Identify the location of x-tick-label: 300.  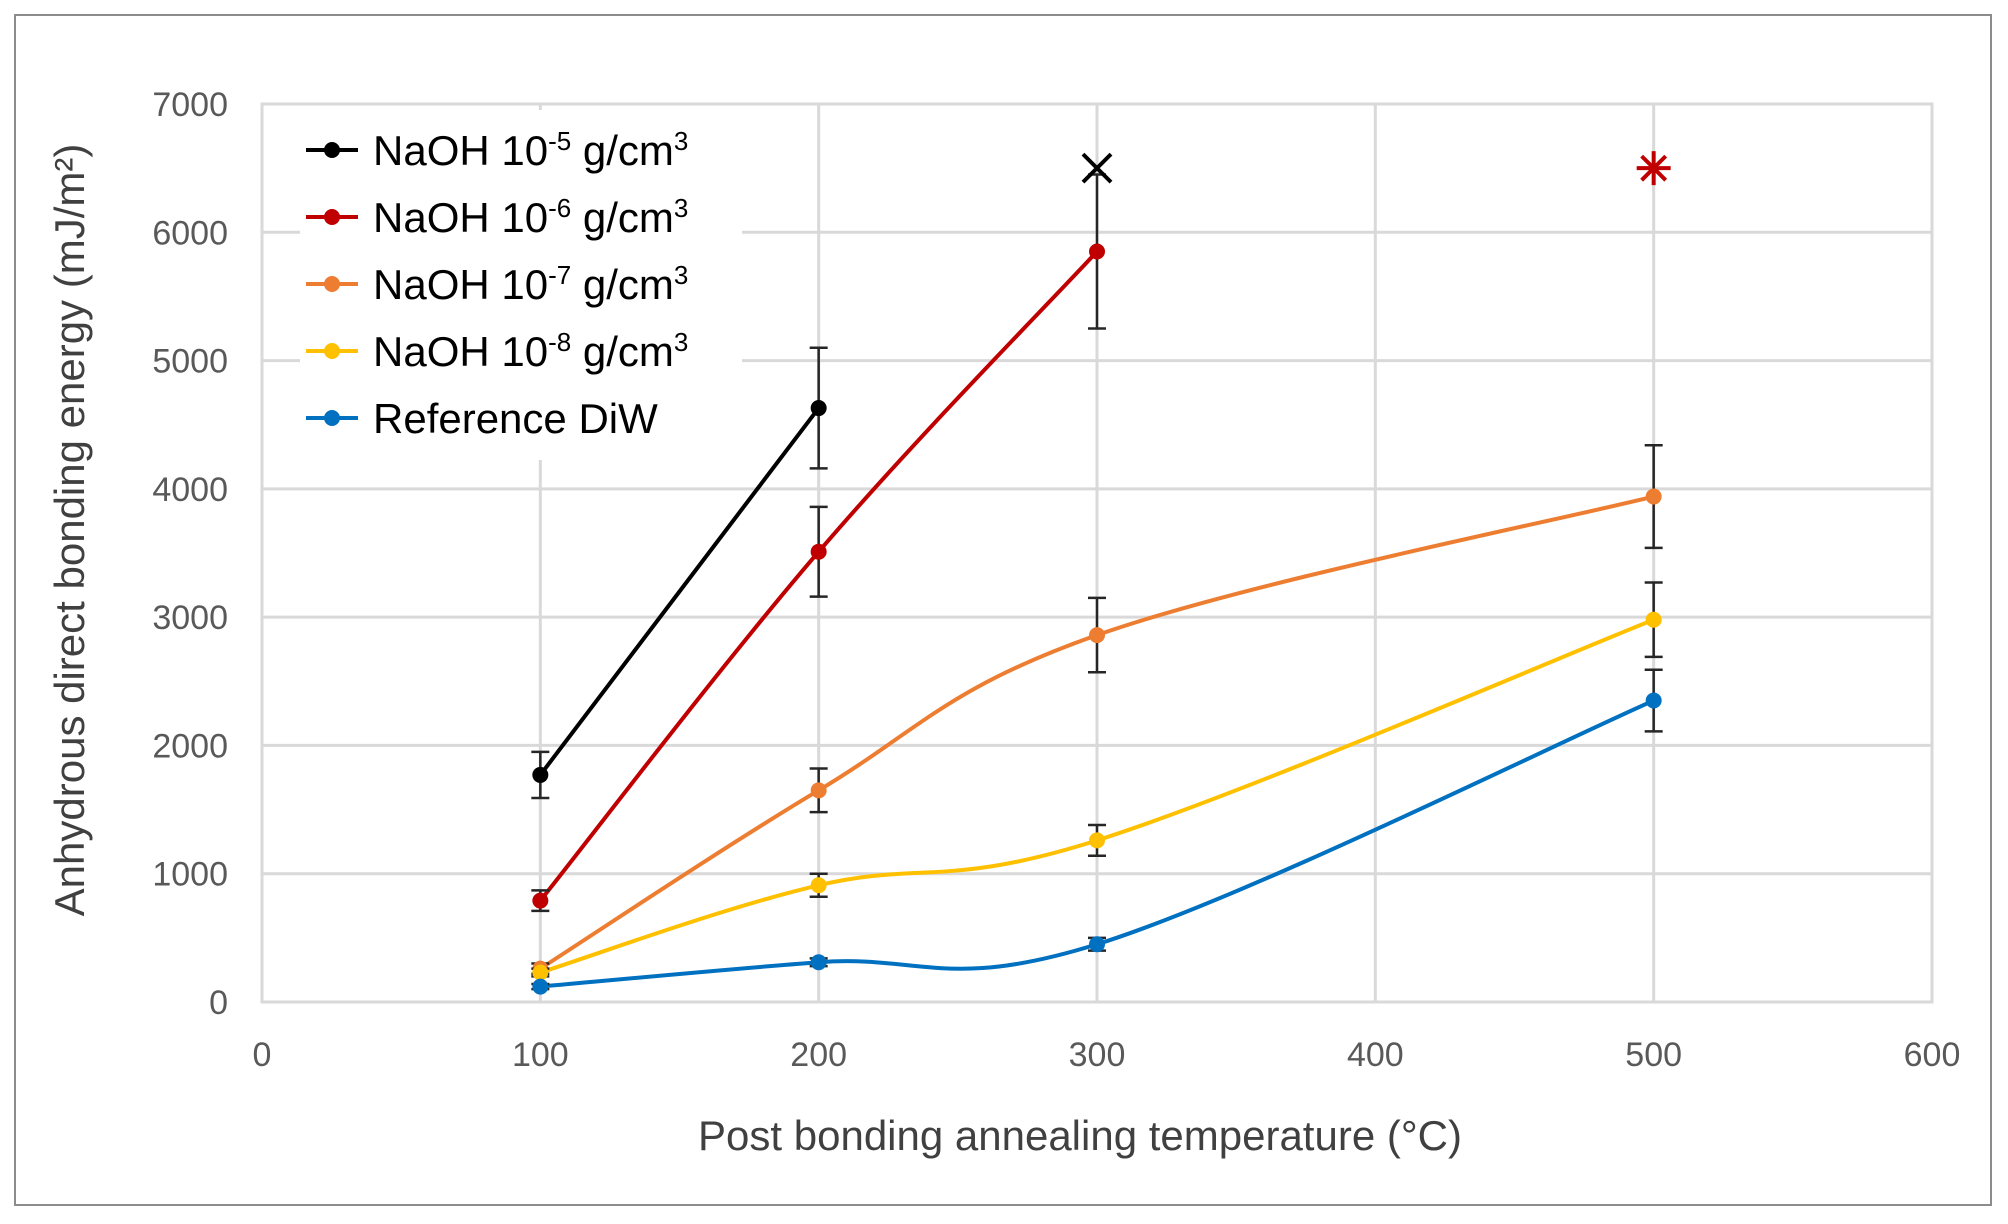
(1097, 1055).